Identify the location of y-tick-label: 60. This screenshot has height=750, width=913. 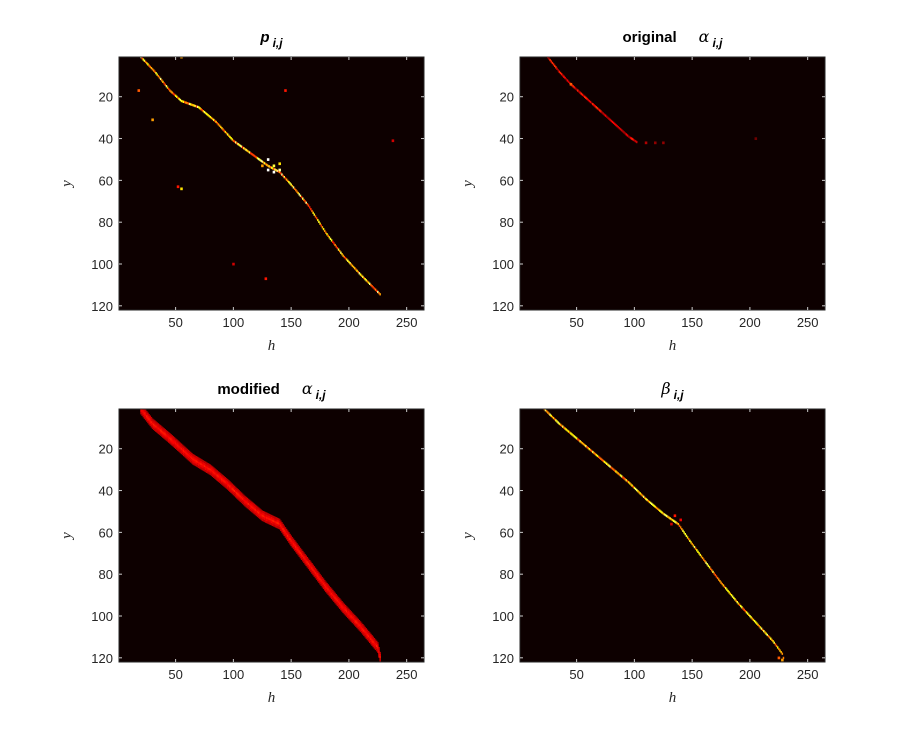
(106, 180).